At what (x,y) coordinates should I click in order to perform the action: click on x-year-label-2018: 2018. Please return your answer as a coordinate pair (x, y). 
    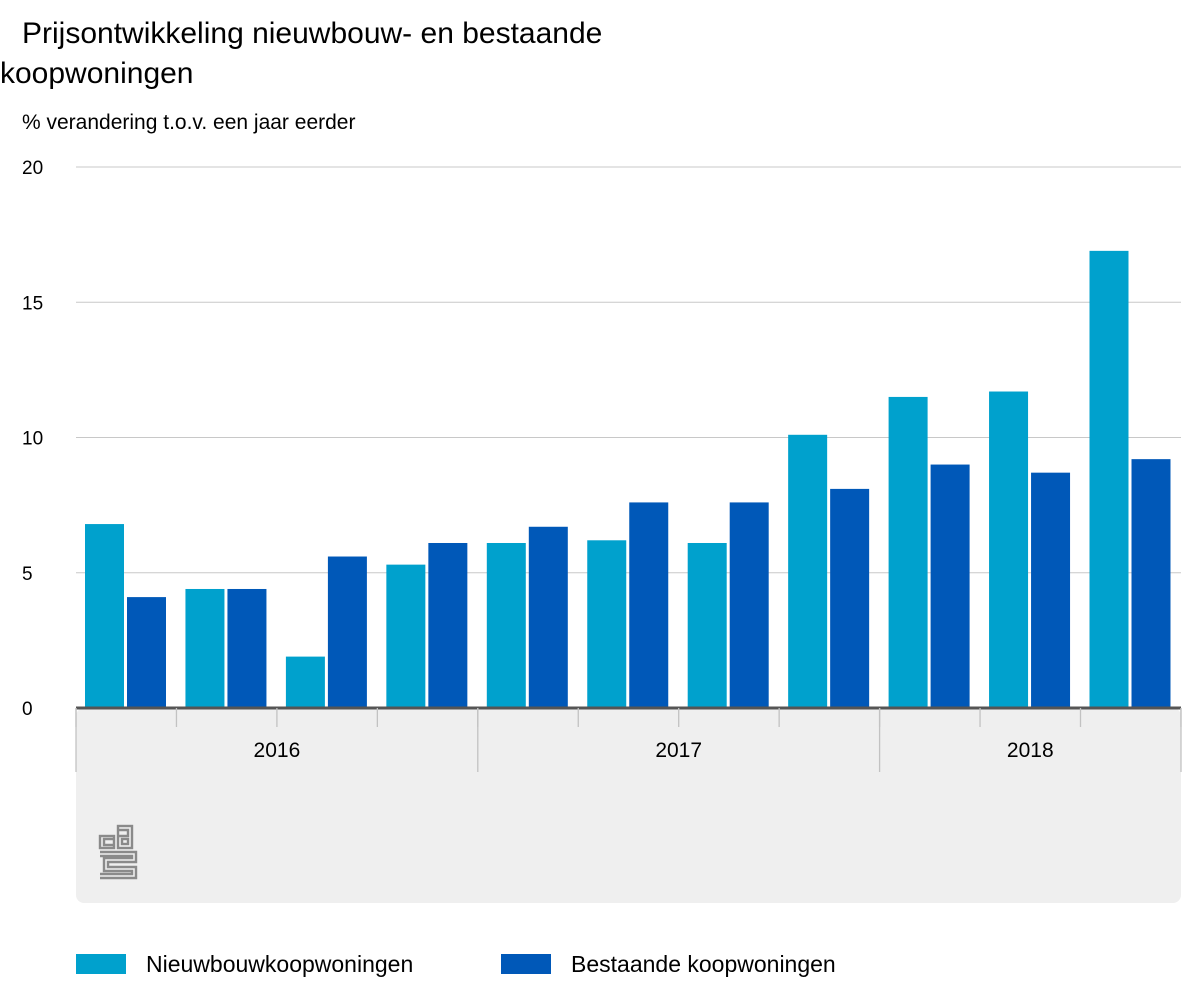
    Looking at the image, I should click on (1030, 750).